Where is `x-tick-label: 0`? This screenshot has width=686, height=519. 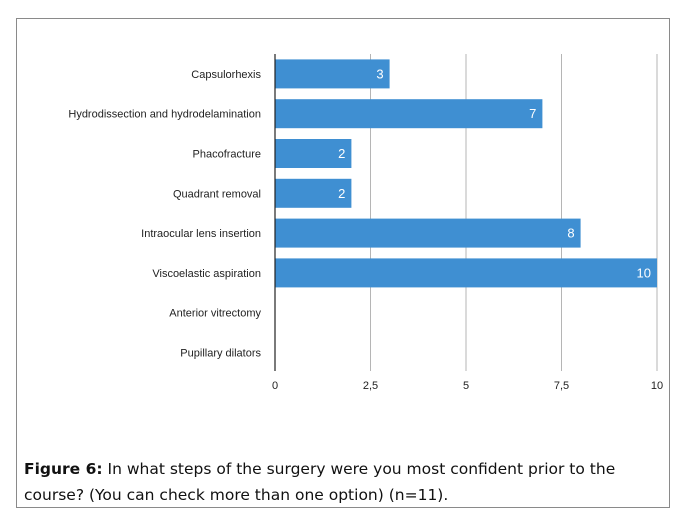 x-tick-label: 0 is located at coordinates (275, 386).